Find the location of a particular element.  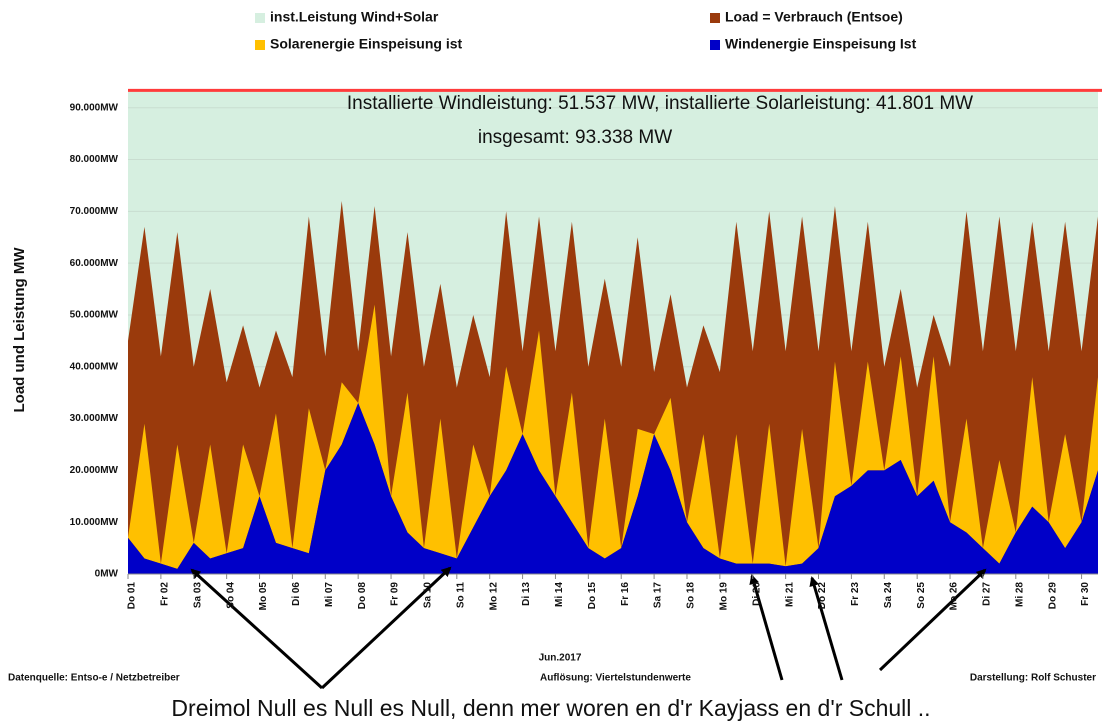

y-tick-label: 10.000MW is located at coordinates (94, 522).